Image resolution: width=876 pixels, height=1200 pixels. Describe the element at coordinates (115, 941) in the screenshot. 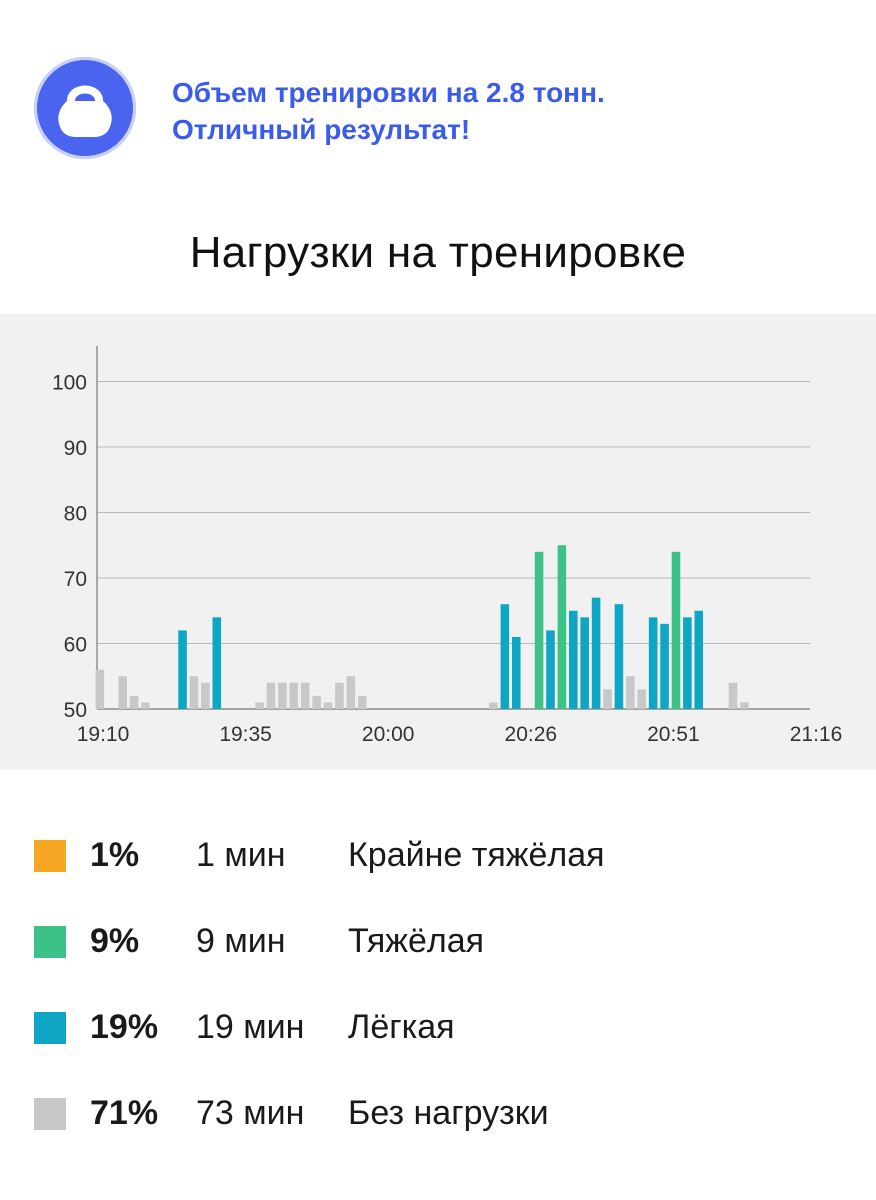

I see `legend-percent: 9%` at that location.